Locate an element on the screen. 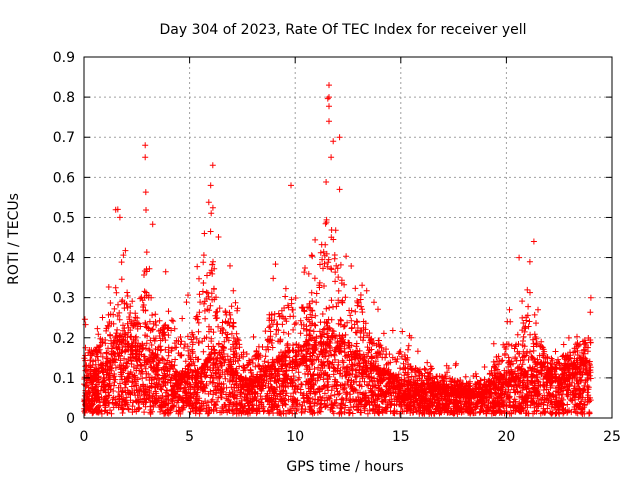 The image size is (640, 480). y-tick-label: 0.8 is located at coordinates (64, 98).